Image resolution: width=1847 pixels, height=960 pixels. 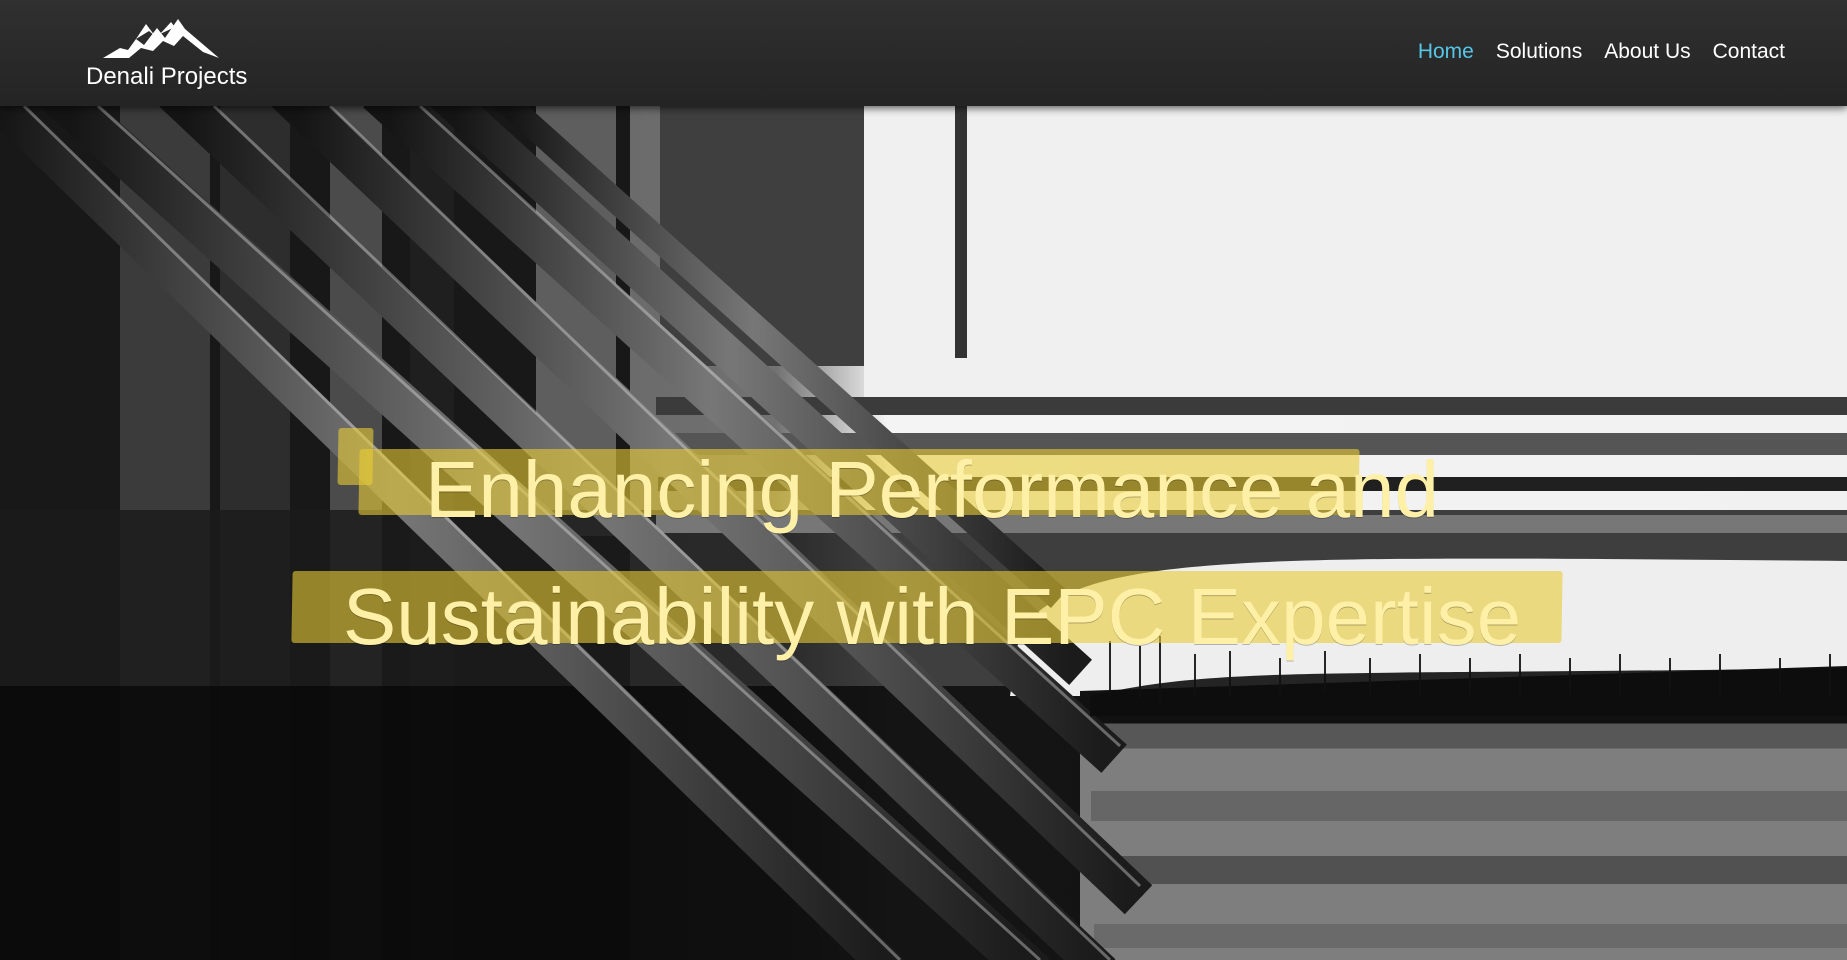 What do you see at coordinates (1748, 51) in the screenshot?
I see `nav-contact: Contact` at bounding box center [1748, 51].